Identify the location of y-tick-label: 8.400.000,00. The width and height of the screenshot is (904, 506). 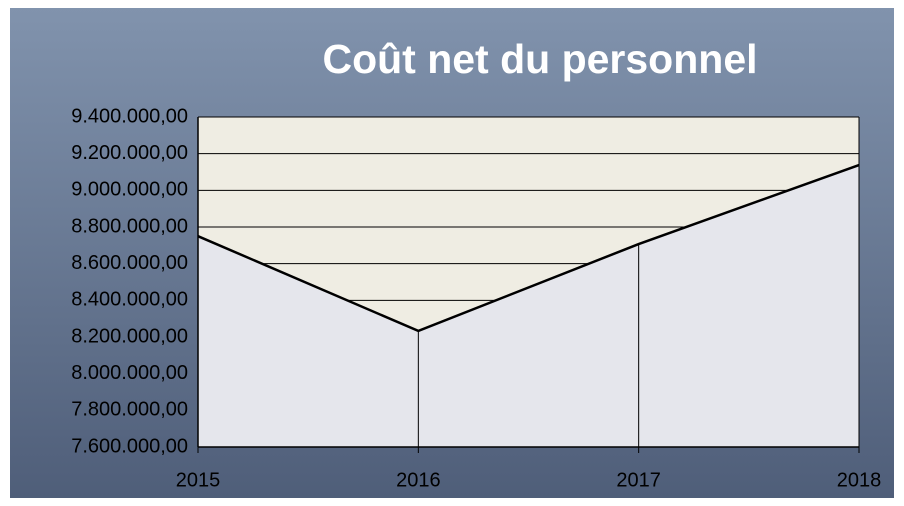
(129, 300).